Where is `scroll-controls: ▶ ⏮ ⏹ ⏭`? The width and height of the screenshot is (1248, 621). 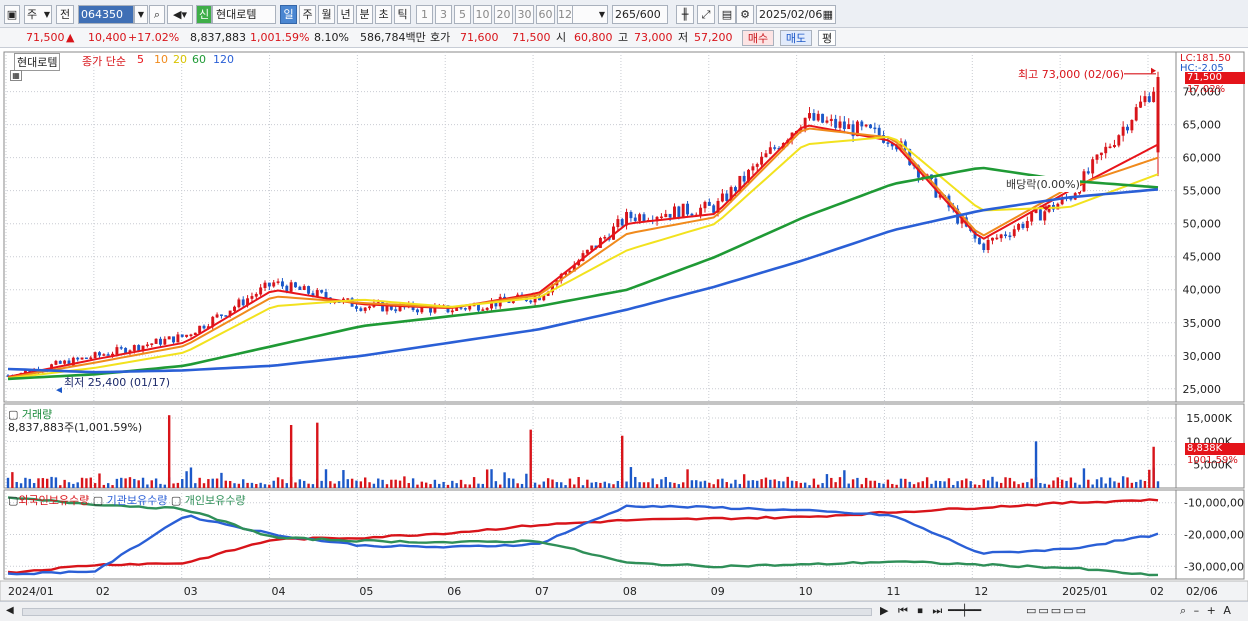 scroll-controls: ▶ ⏮ ⏹ ⏭ is located at coordinates (913, 610).